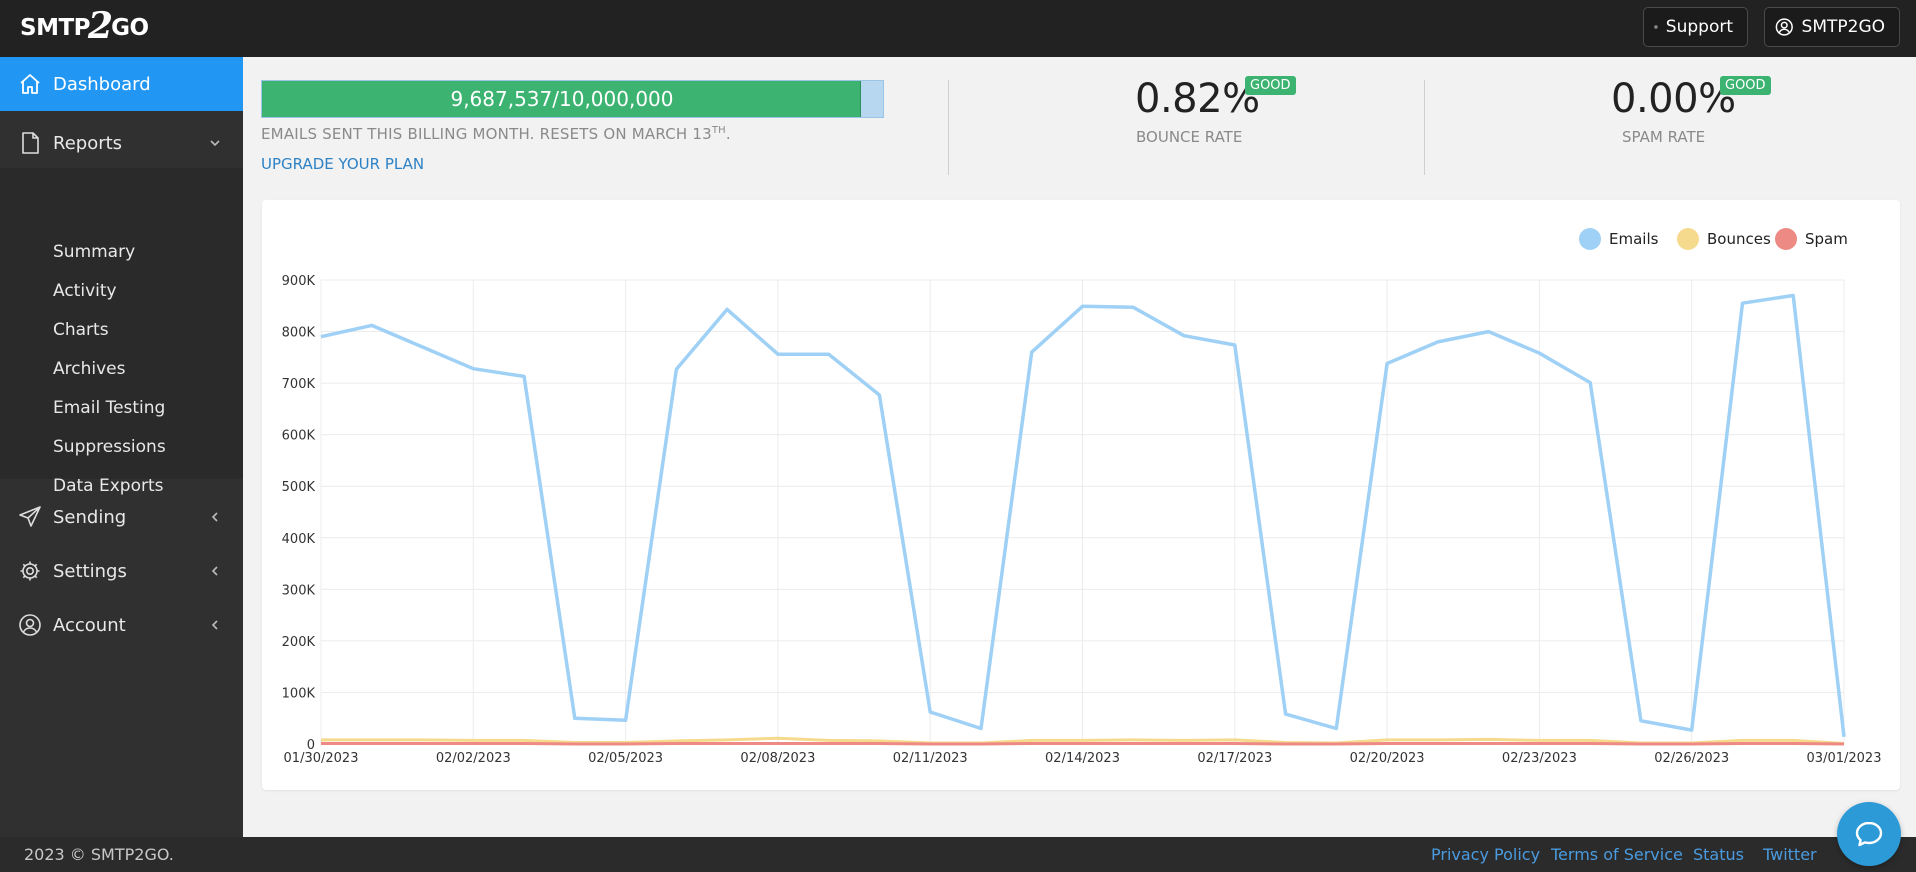 This screenshot has height=872, width=1916. Describe the element at coordinates (718, 130) in the screenshot. I see `billing-text-sup: TH` at that location.